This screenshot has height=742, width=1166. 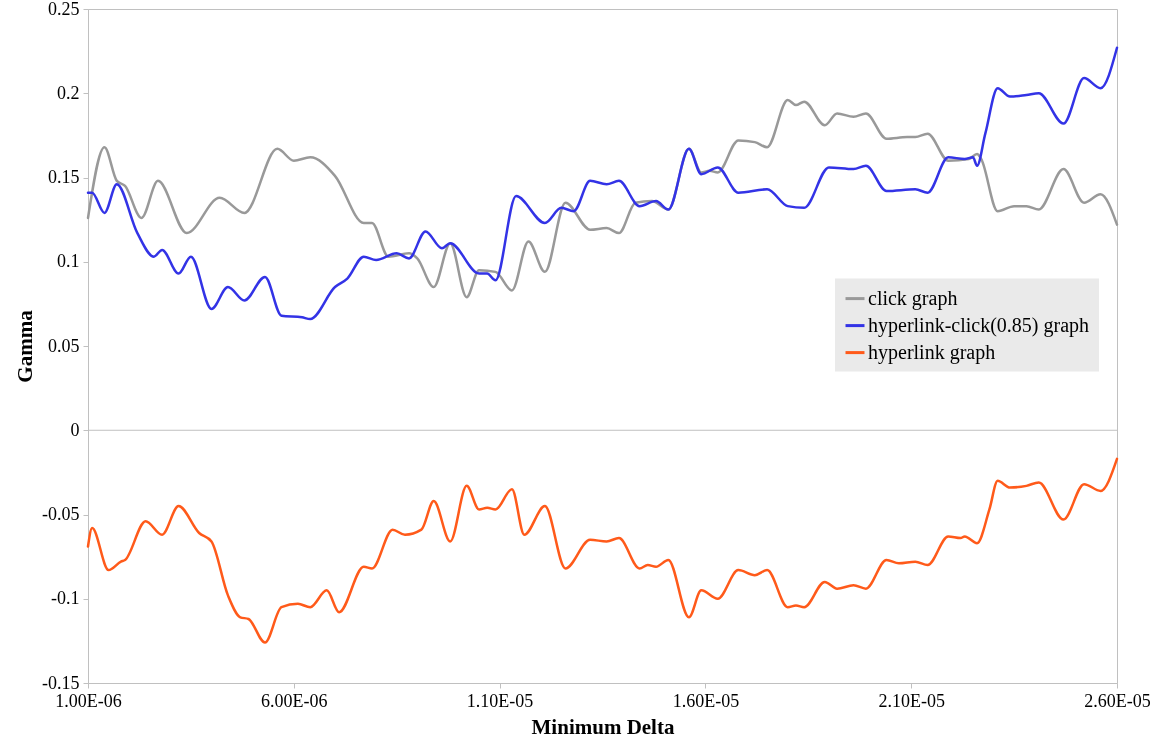 I want to click on x-tick-label: 1.00E-06, so click(x=88, y=700).